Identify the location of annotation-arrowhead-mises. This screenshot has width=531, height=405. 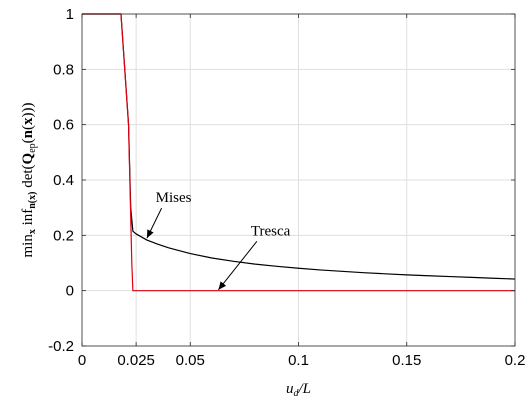
(150, 234).